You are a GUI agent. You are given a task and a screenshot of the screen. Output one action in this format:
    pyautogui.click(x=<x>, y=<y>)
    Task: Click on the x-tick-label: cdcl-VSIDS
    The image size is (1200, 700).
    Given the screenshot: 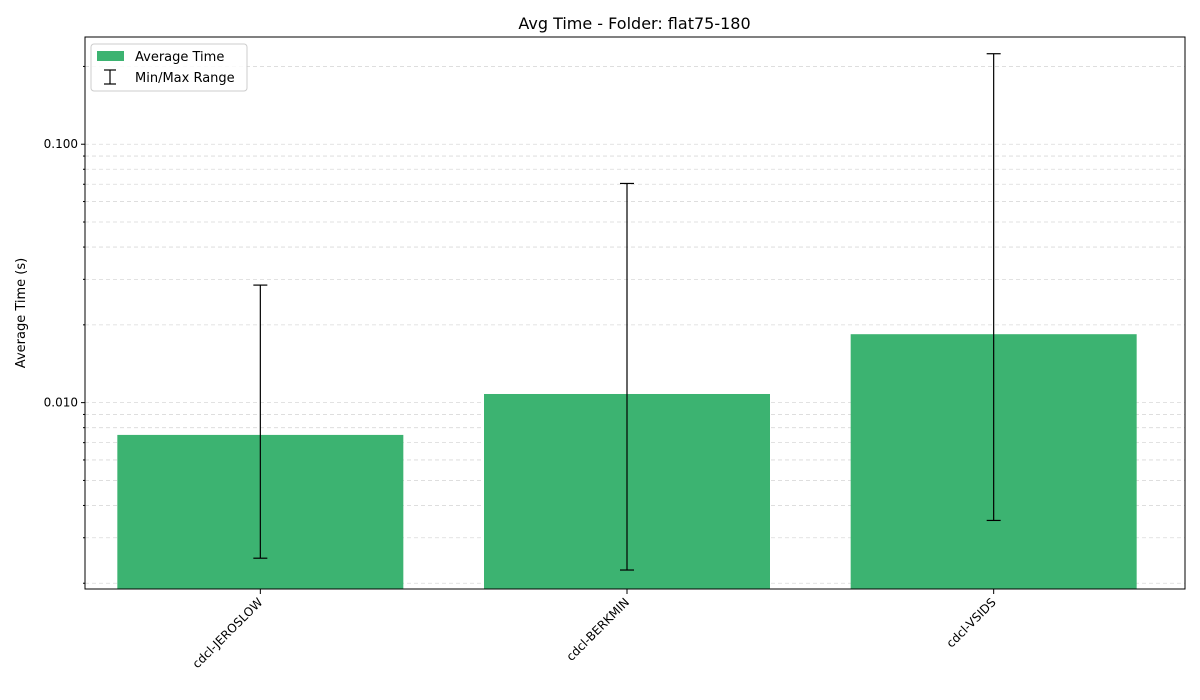 What is the action you would take?
    pyautogui.click(x=971, y=622)
    